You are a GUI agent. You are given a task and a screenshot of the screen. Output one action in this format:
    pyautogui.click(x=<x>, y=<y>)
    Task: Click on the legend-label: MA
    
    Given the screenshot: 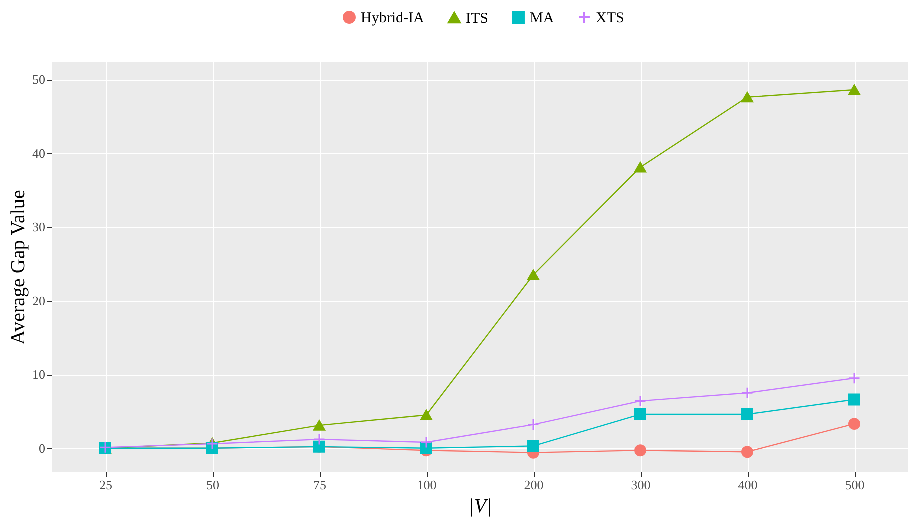 What is the action you would take?
    pyautogui.click(x=542, y=18)
    